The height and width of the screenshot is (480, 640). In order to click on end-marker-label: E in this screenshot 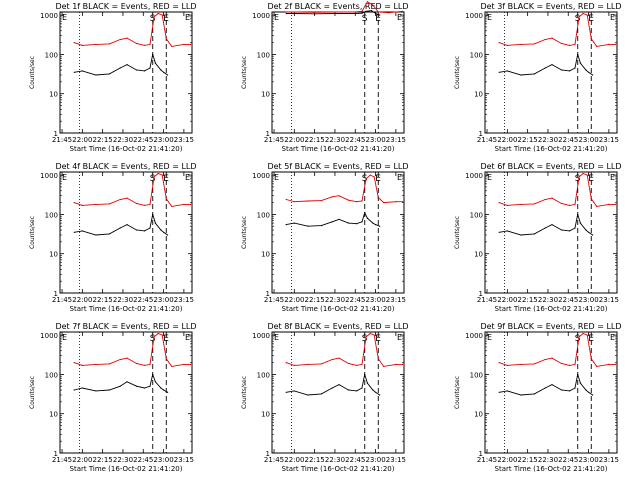, I will do `click(378, 339)`.